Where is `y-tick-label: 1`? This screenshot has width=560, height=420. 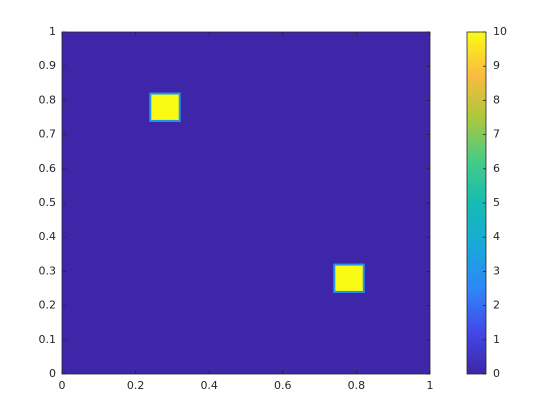
y-tick-label: 1 is located at coordinates (52, 31).